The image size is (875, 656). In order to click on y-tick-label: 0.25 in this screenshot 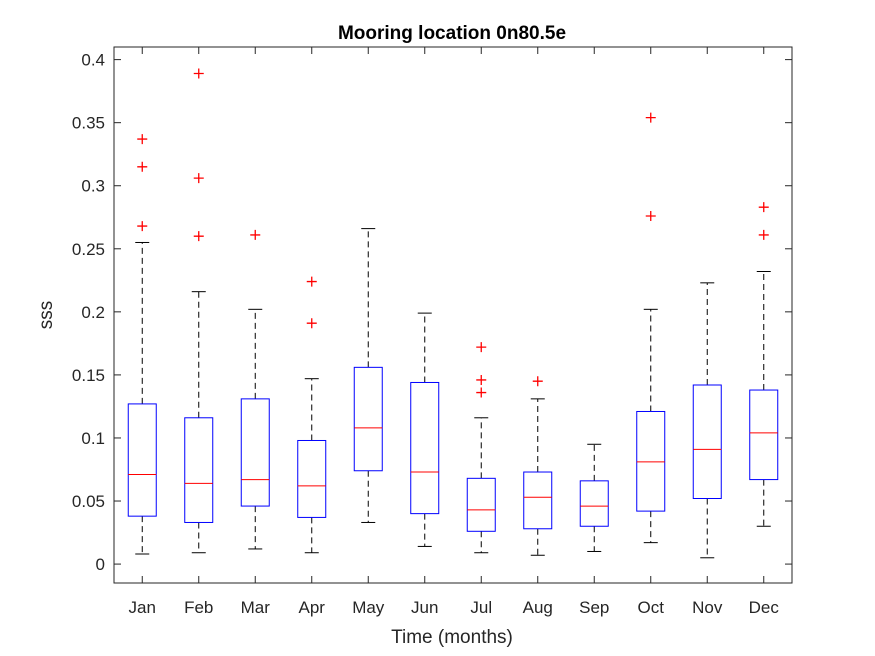, I will do `click(88, 249)`.